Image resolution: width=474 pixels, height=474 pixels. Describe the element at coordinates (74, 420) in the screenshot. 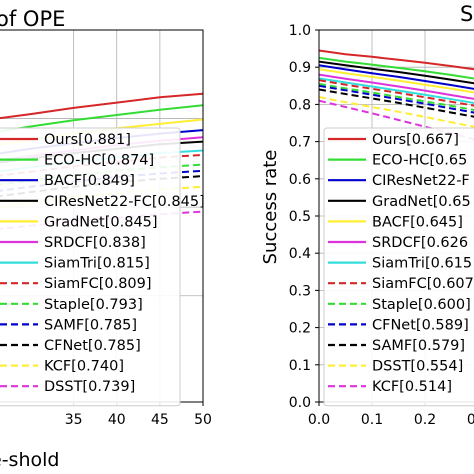

I see `x-tick-label: 35` at that location.